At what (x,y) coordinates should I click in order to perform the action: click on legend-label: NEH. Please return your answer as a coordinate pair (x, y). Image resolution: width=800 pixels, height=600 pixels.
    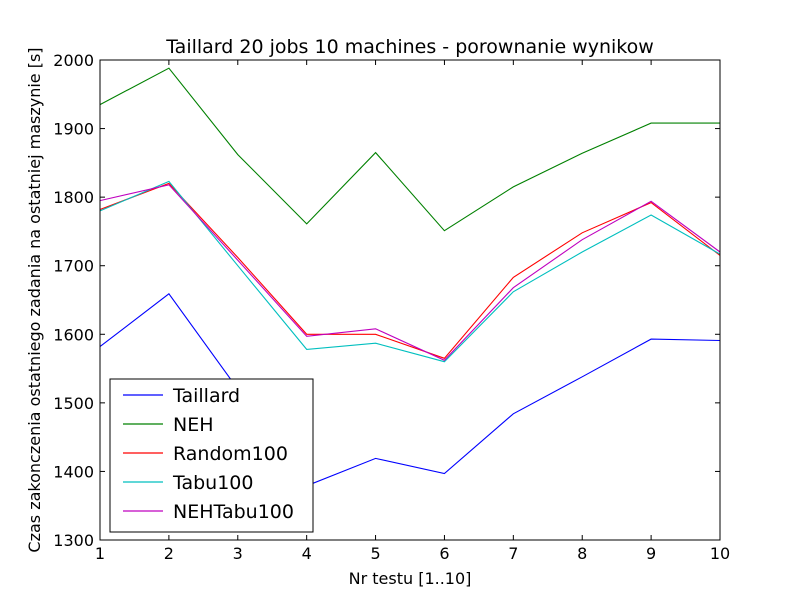
    Looking at the image, I should click on (193, 425).